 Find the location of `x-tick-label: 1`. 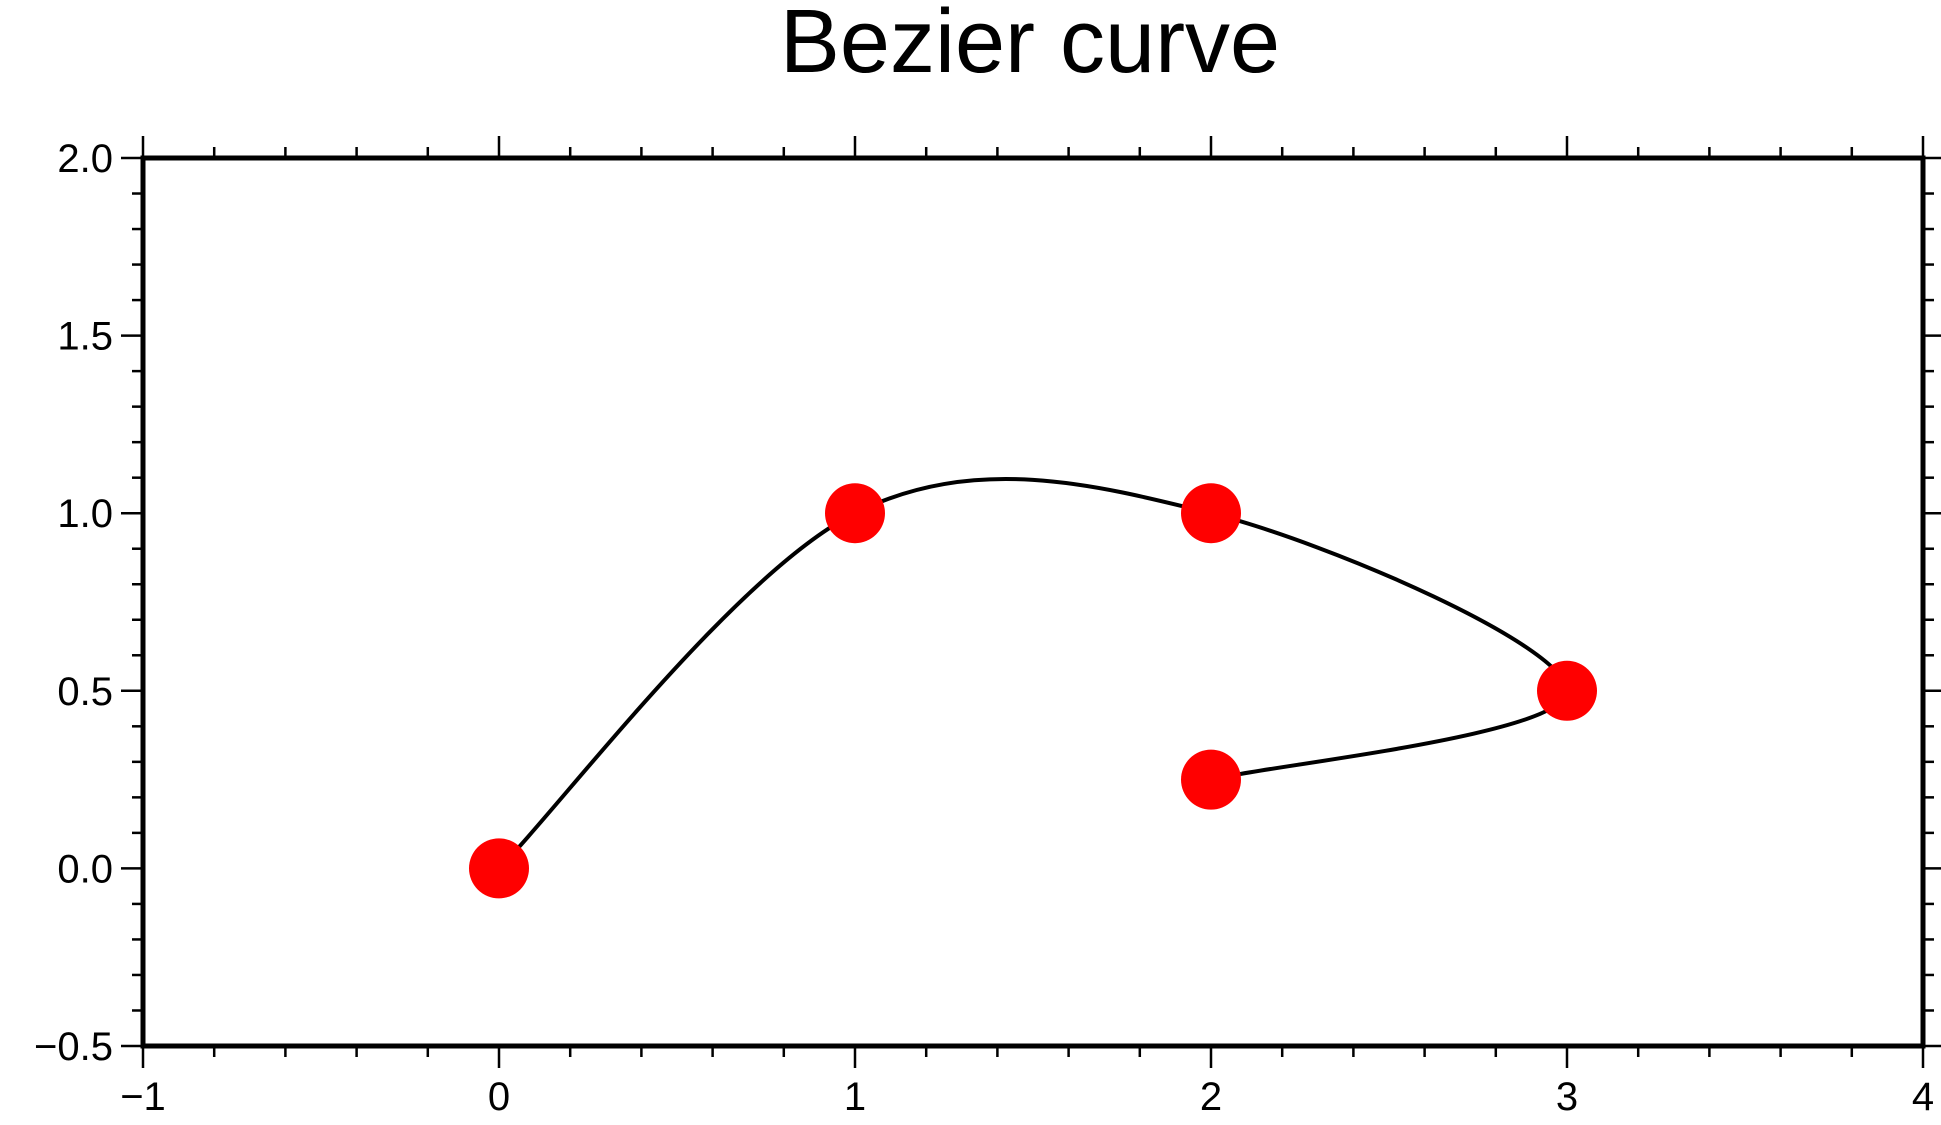

x-tick-label: 1 is located at coordinates (855, 1097).